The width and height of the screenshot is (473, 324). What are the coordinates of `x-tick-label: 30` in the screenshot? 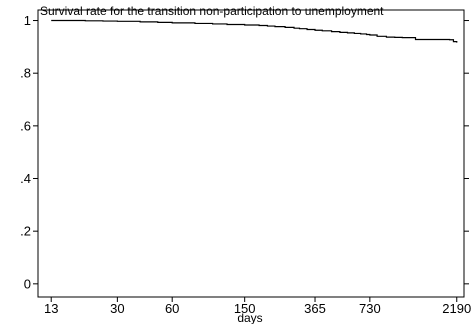 It's located at (117, 308).